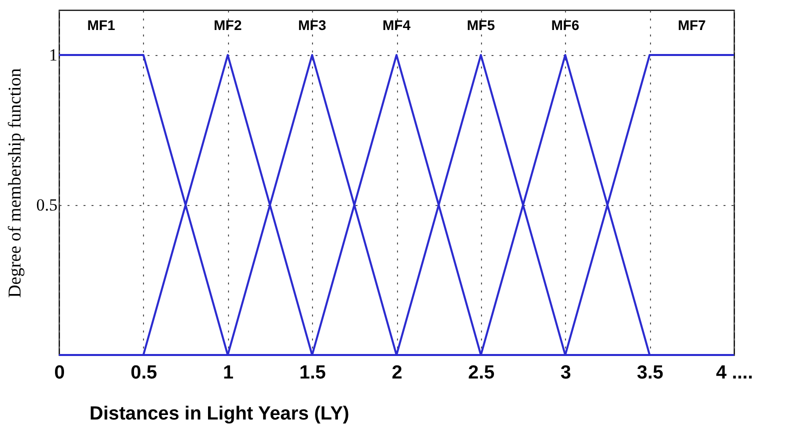  I want to click on series-label: MF7, so click(692, 25).